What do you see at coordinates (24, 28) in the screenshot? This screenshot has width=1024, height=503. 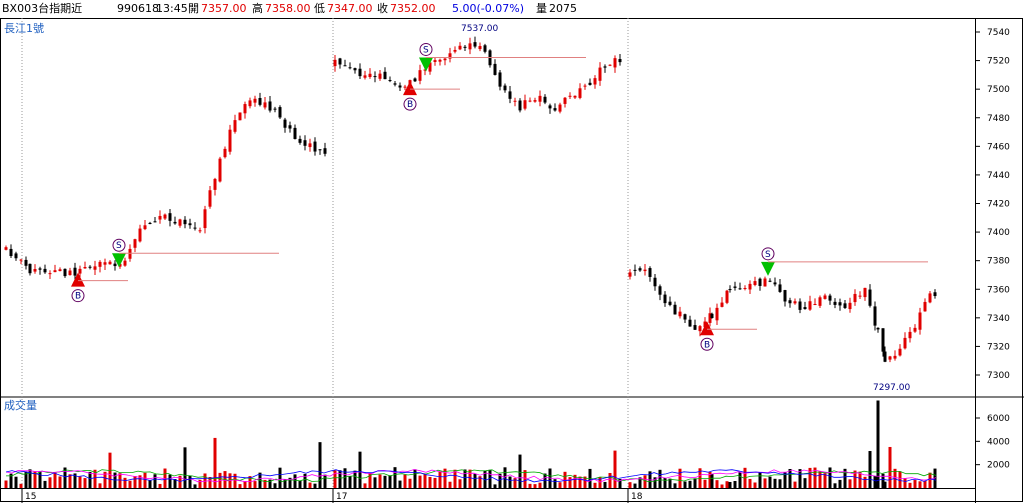 I see `price-panel-title: 長江1號` at bounding box center [24, 28].